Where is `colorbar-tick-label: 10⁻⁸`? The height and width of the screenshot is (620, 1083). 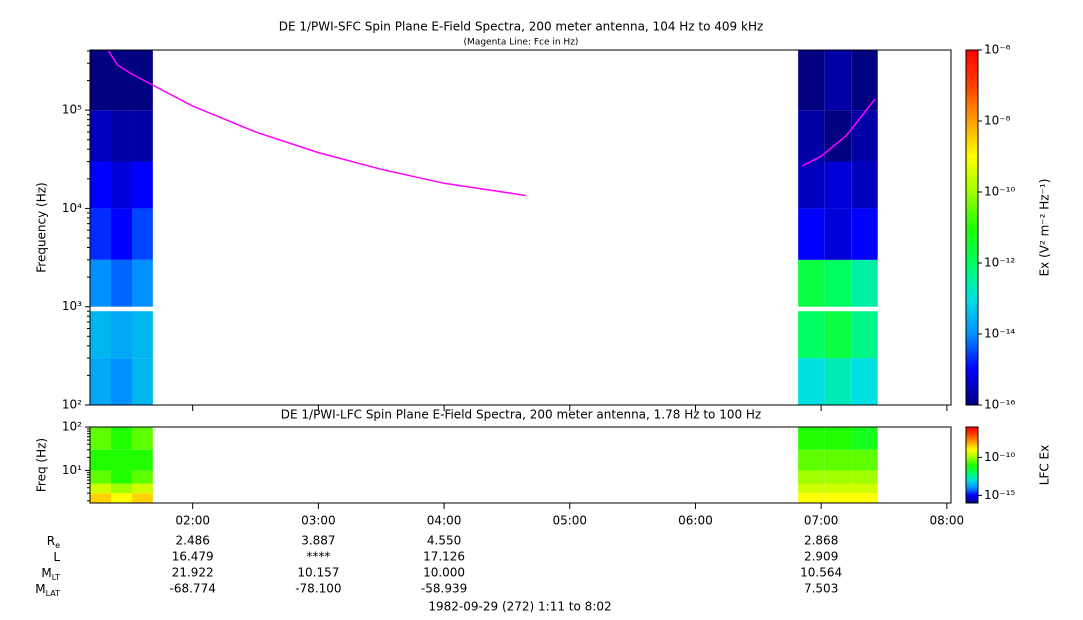
colorbar-tick-label: 10⁻⁸ is located at coordinates (997, 121).